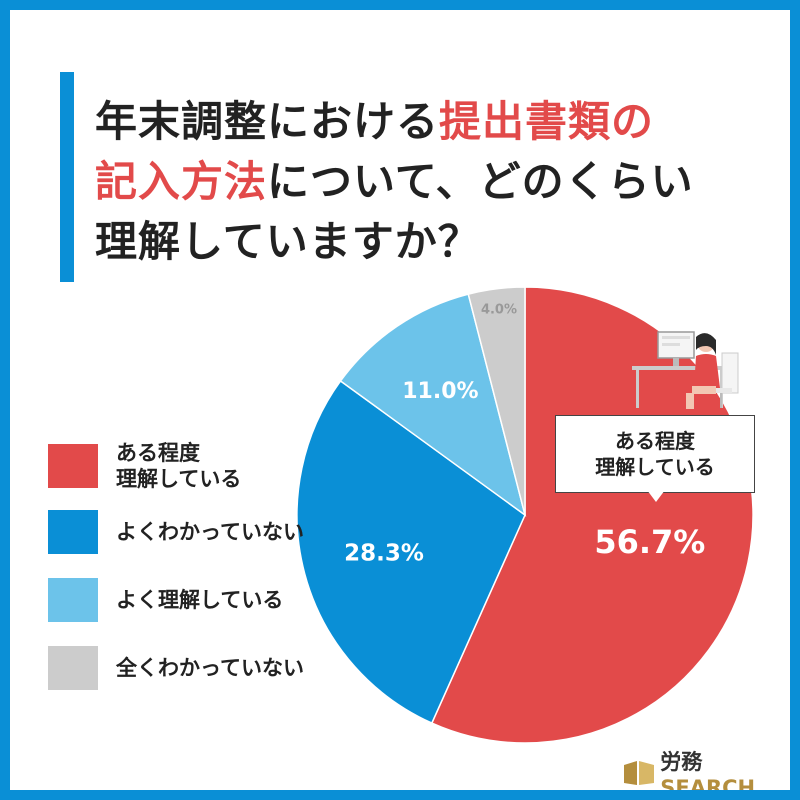  I want to click on legend-label: ある程度 理解している, so click(179, 466).